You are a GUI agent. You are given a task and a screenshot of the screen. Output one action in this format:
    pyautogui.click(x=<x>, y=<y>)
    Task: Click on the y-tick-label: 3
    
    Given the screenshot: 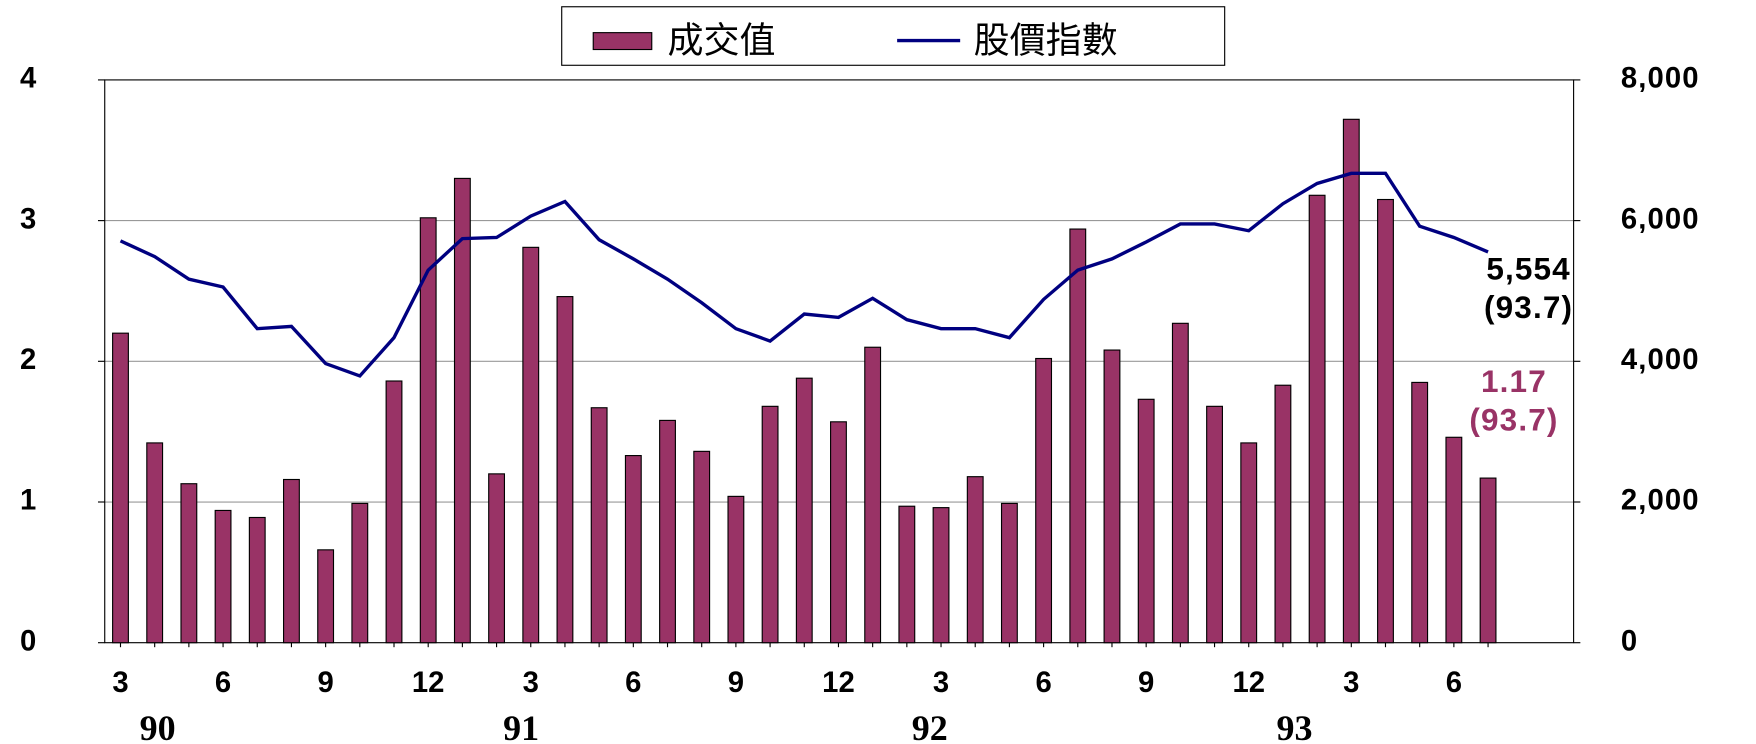 What is the action you would take?
    pyautogui.click(x=28, y=219)
    